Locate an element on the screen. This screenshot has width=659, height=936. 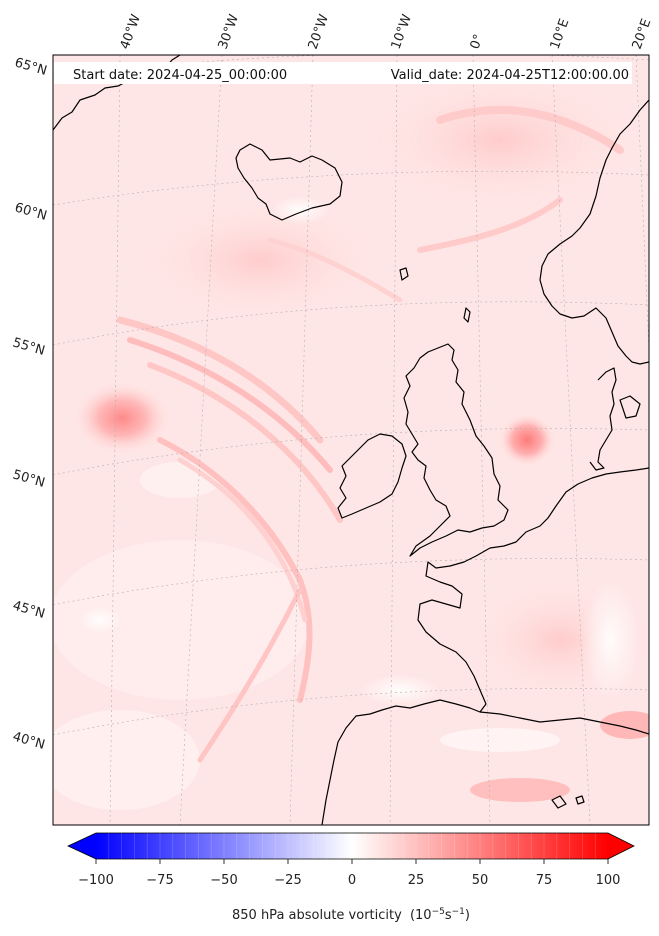
colorbar-tick-label: −75 is located at coordinates (159, 880).